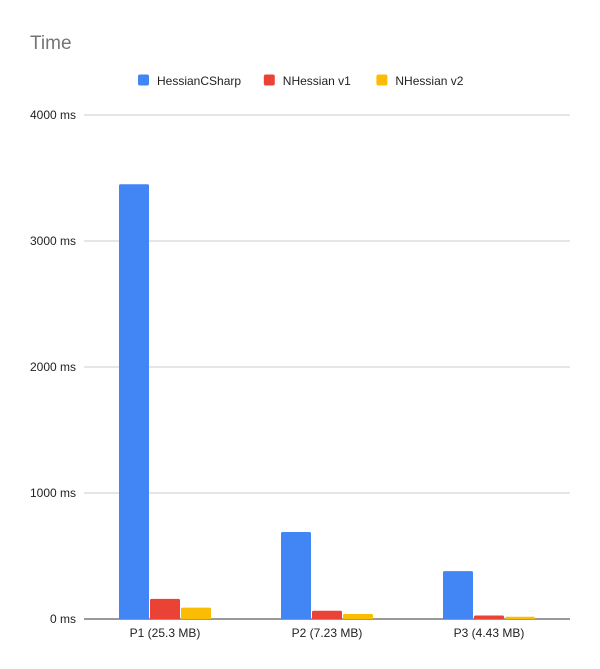  I want to click on y-tick-label: 0 ms, so click(63, 619).